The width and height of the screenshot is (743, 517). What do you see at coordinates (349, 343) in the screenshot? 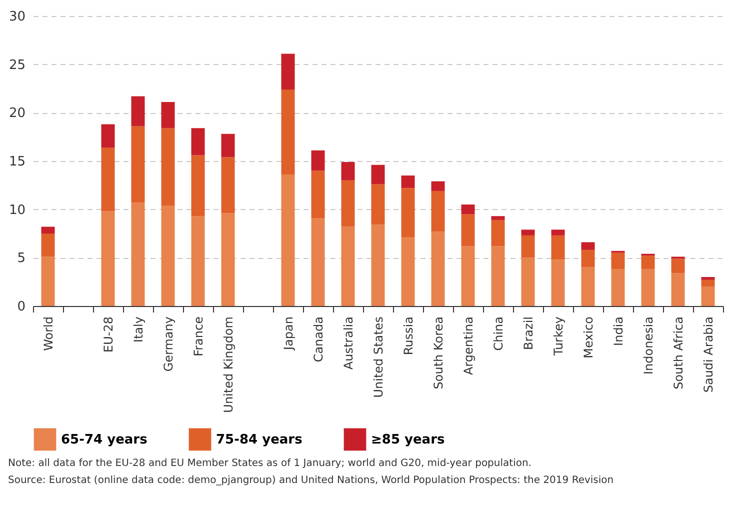
I see `x-tick-label: Australia` at bounding box center [349, 343].